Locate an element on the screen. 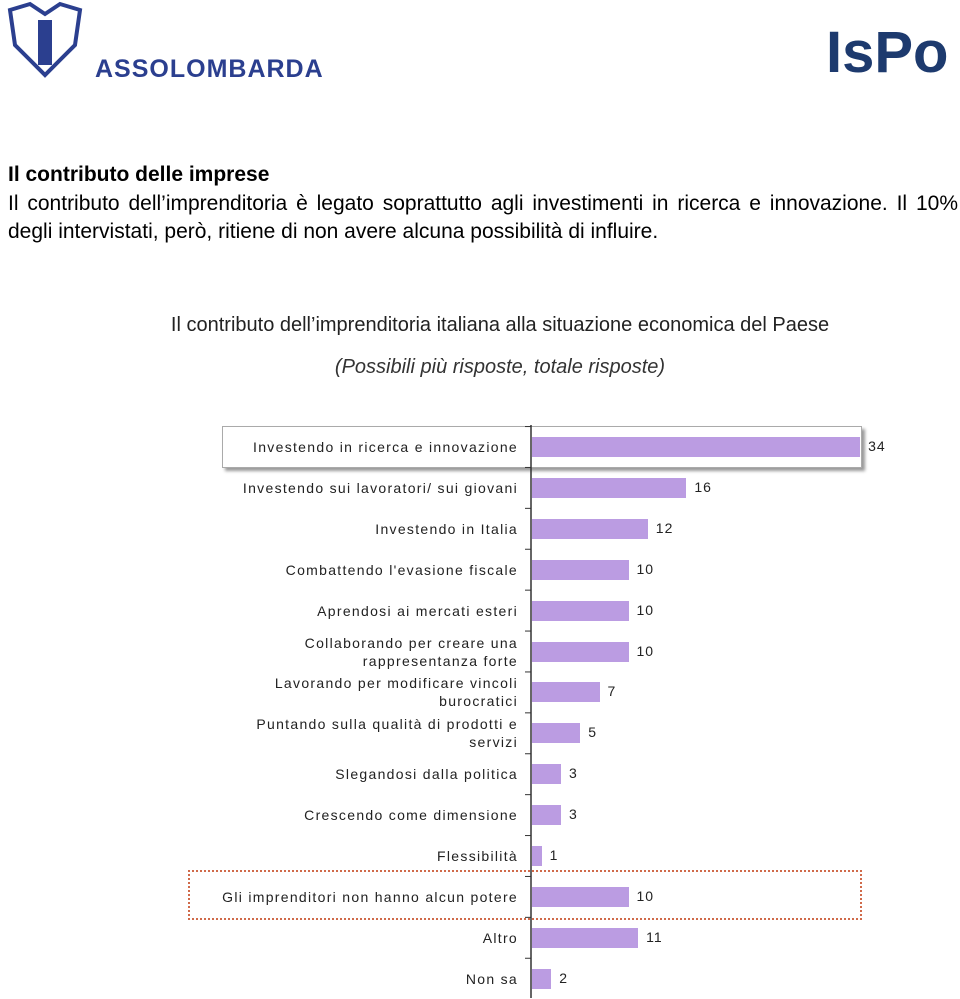 The width and height of the screenshot is (960, 999). category-label: Non sa is located at coordinates (491, 978).